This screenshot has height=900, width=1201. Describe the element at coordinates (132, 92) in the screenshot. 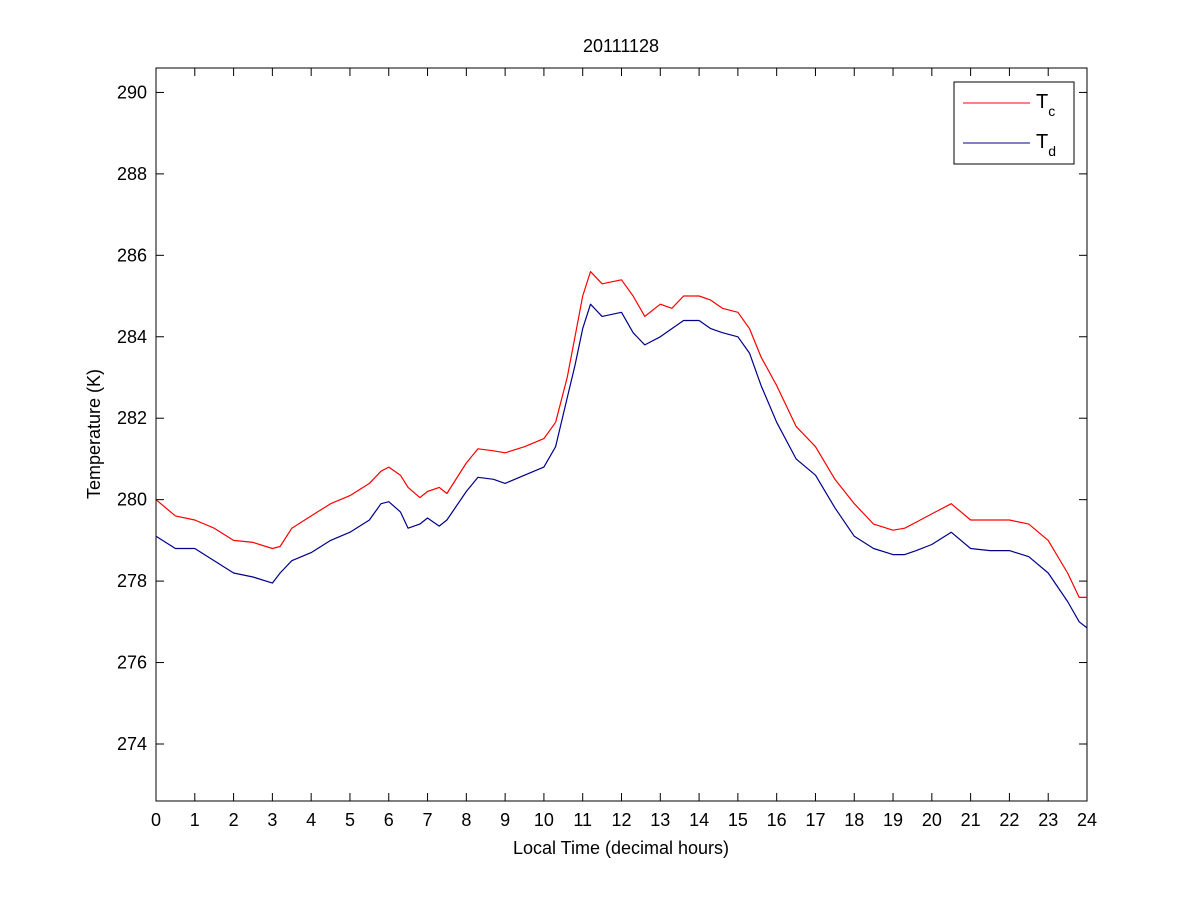

I see `y-tick-label: 290` at that location.